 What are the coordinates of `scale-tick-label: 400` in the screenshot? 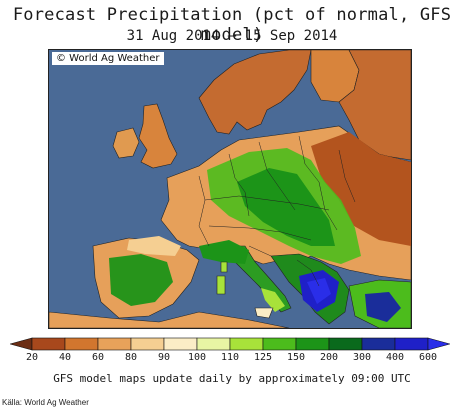 It's located at (395, 357).